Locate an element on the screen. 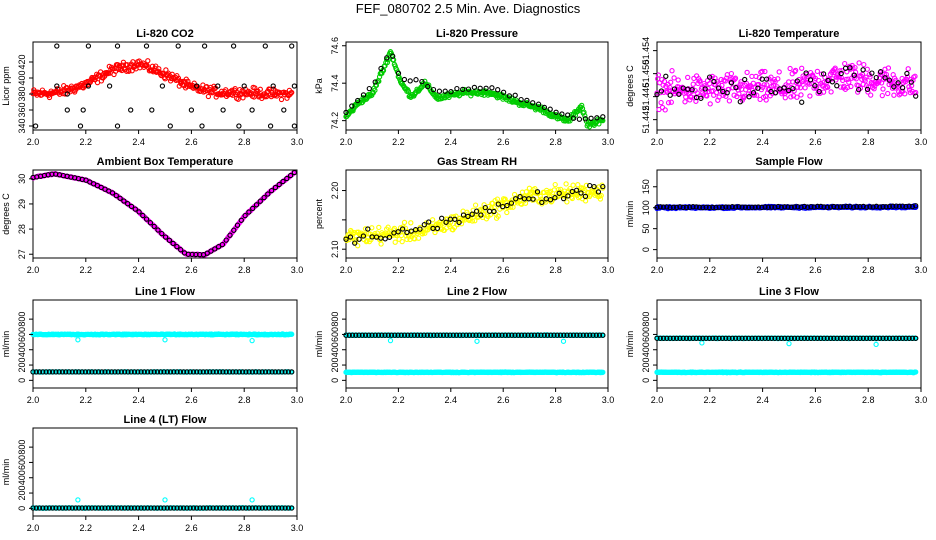 Image resolution: width=936 pixels, height=540 pixels. x-tick-label: 2.6 is located at coordinates (503, 142).